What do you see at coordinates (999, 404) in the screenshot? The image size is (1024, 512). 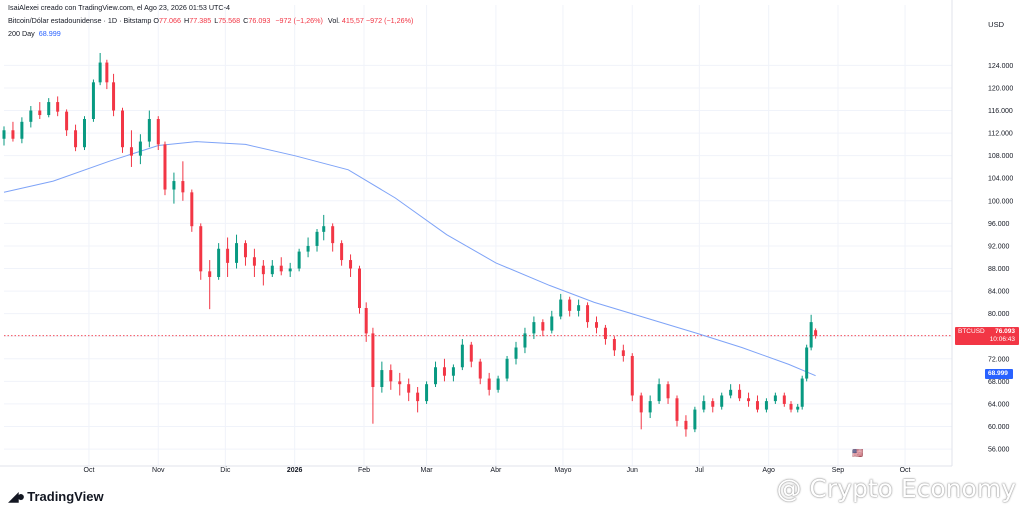 I see `price-tick-label: 64.000` at bounding box center [999, 404].